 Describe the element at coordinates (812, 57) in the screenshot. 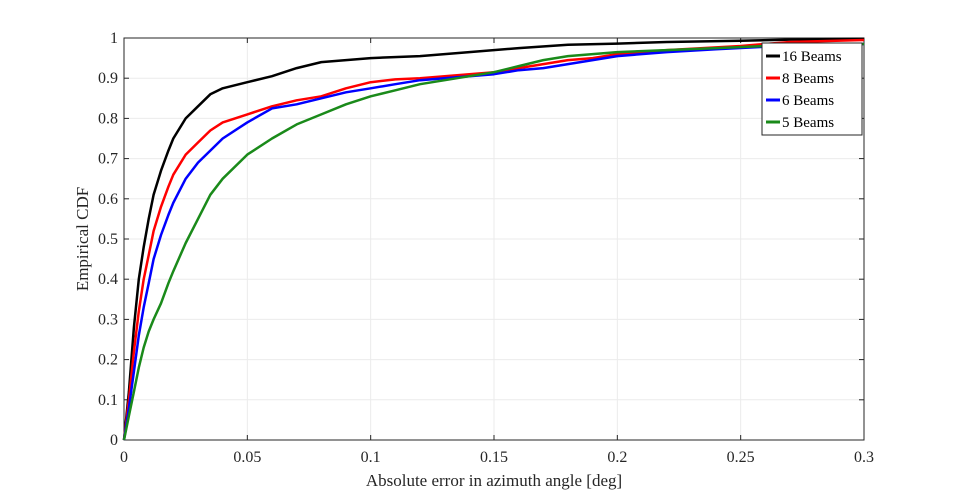

I see `legend-label-16-beams: 16 Beams` at that location.